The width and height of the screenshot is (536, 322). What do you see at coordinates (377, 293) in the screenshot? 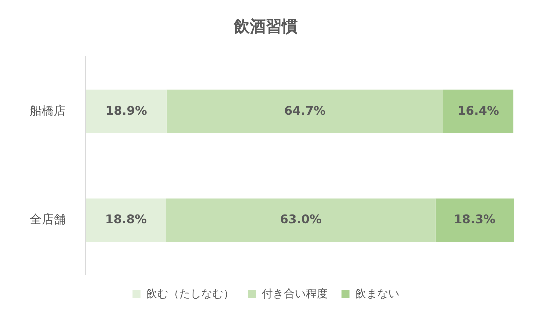
I see `legend-label: 飲まない` at bounding box center [377, 293].